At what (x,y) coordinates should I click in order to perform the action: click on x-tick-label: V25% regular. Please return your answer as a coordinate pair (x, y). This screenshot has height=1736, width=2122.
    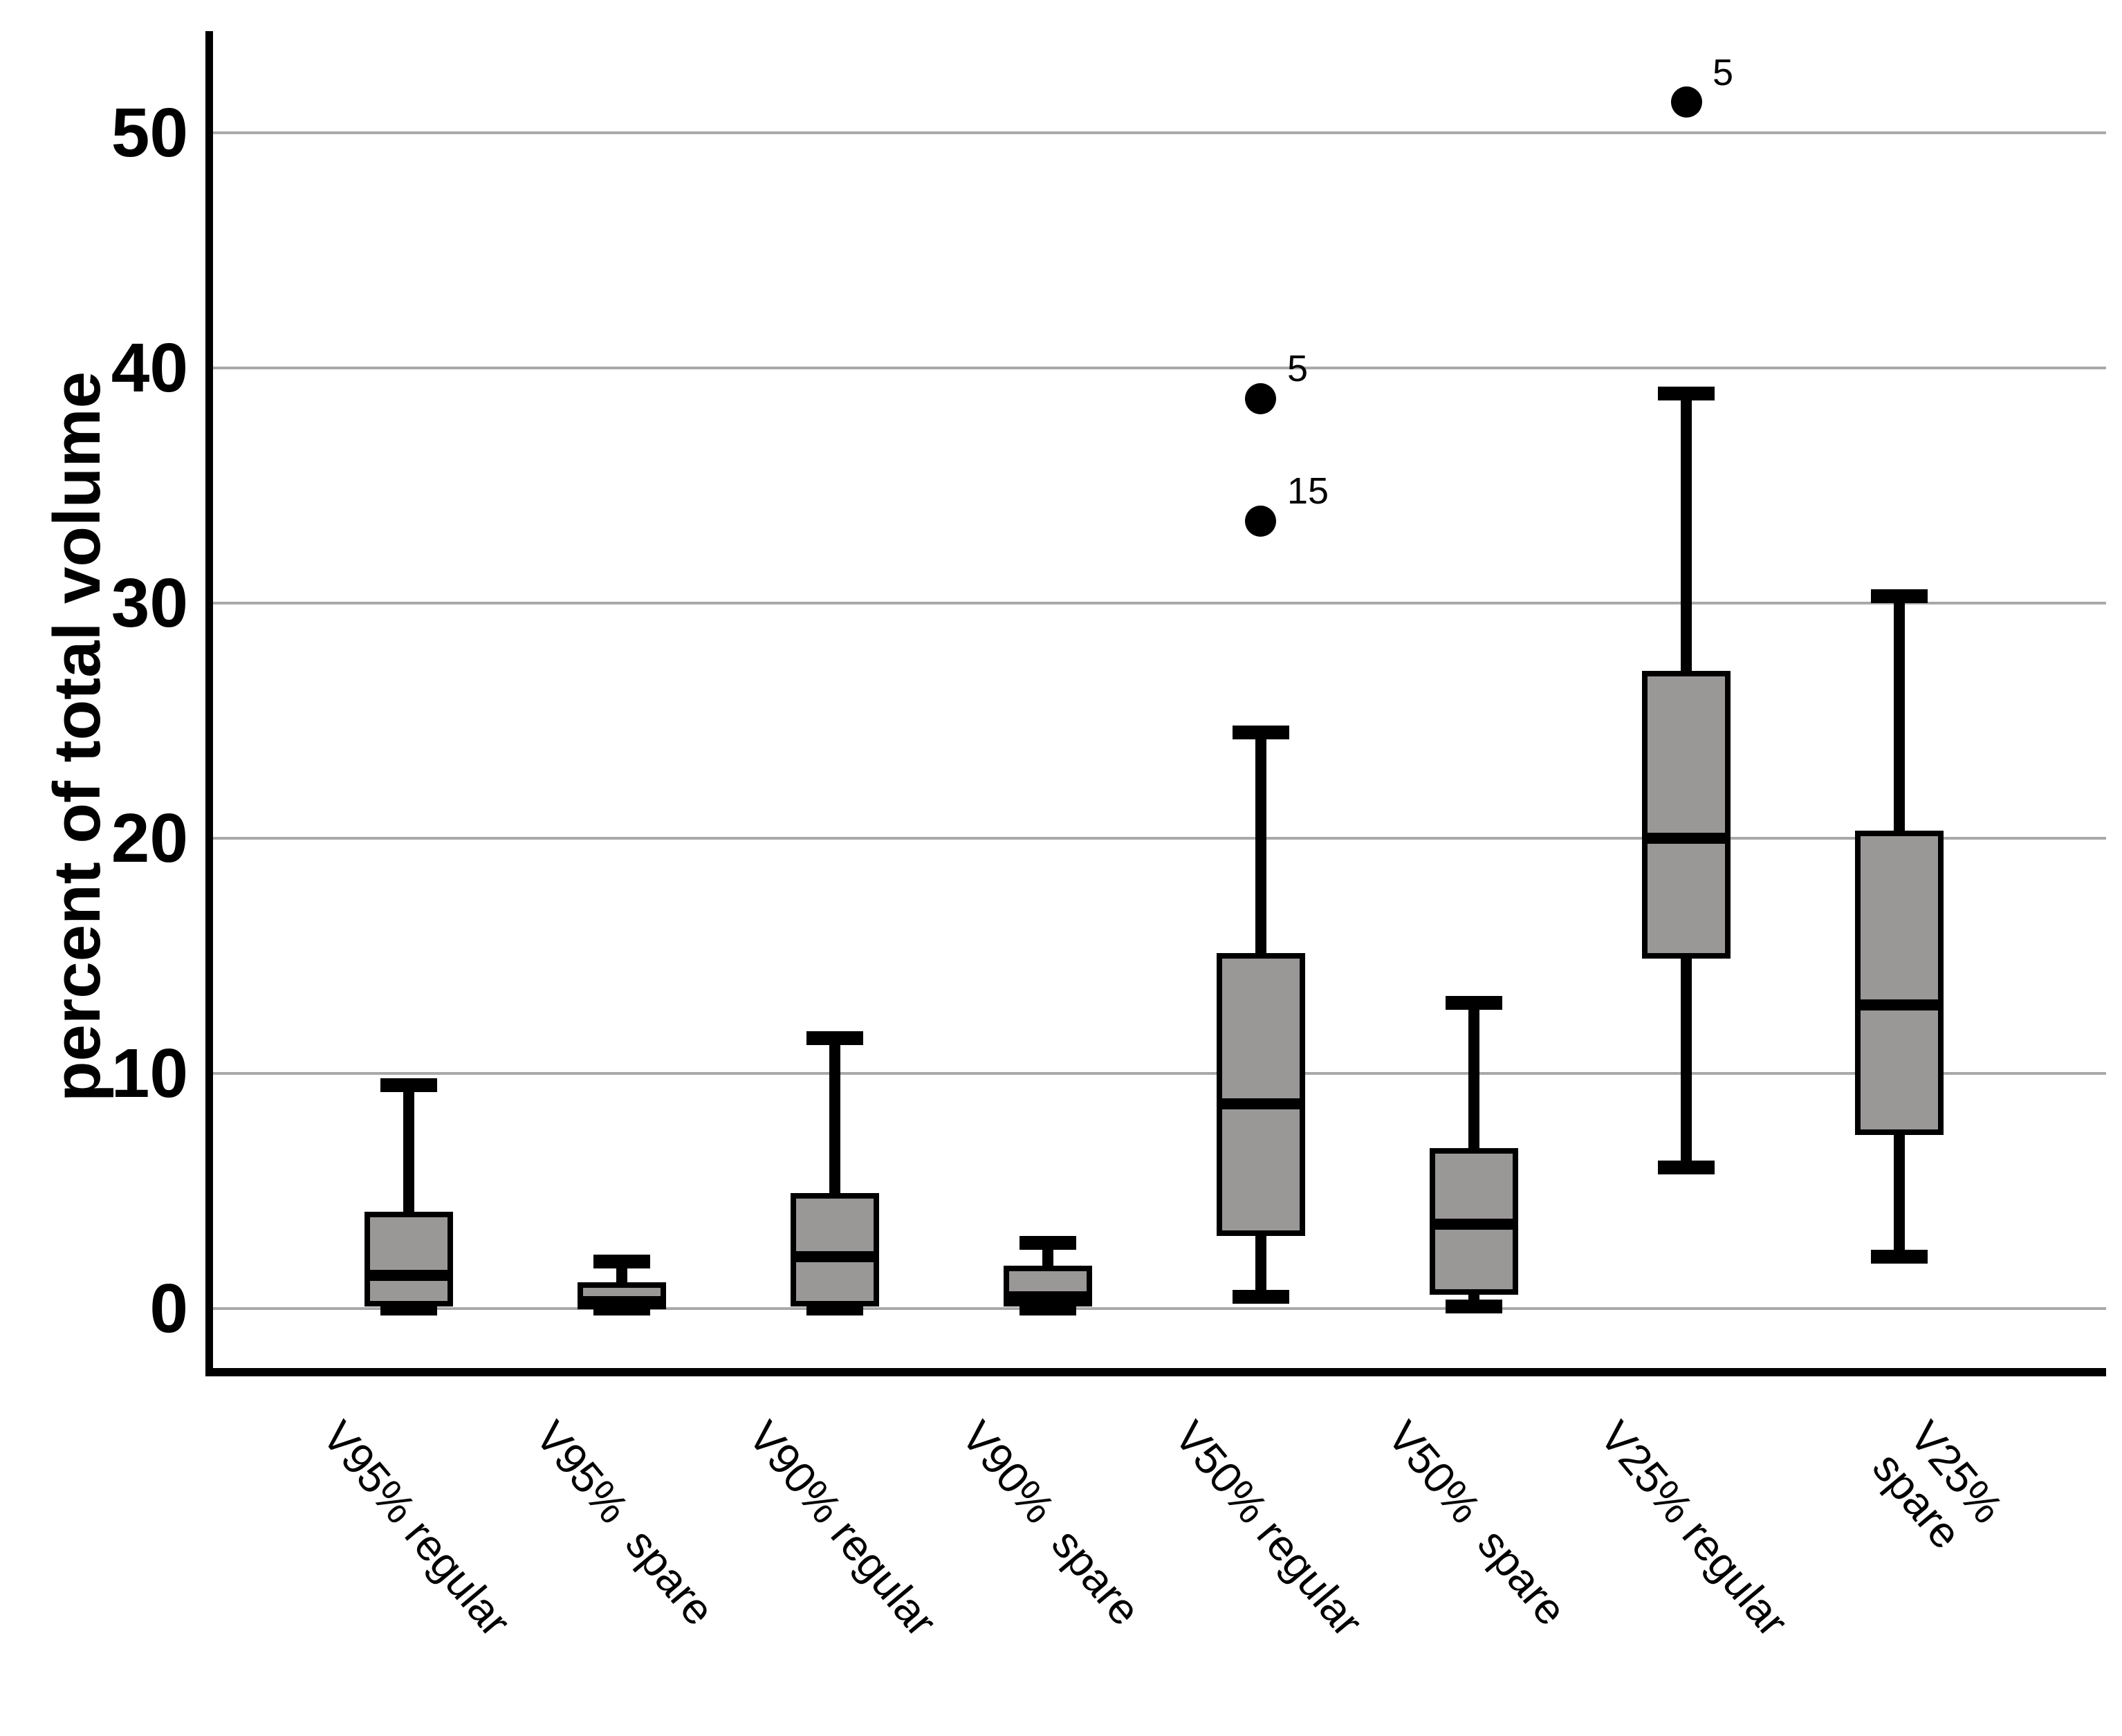
    Looking at the image, I should click on (1694, 1529).